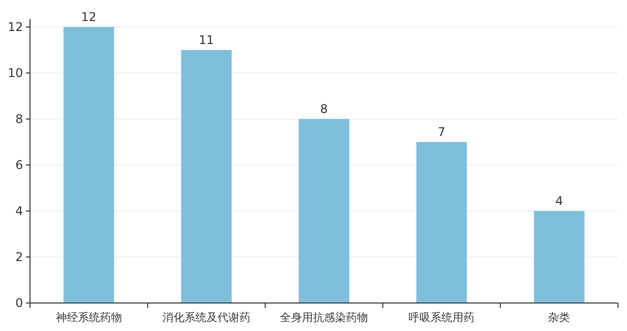 The image size is (627, 331). Describe the element at coordinates (19, 119) in the screenshot. I see `y-tick-label: 8` at that location.